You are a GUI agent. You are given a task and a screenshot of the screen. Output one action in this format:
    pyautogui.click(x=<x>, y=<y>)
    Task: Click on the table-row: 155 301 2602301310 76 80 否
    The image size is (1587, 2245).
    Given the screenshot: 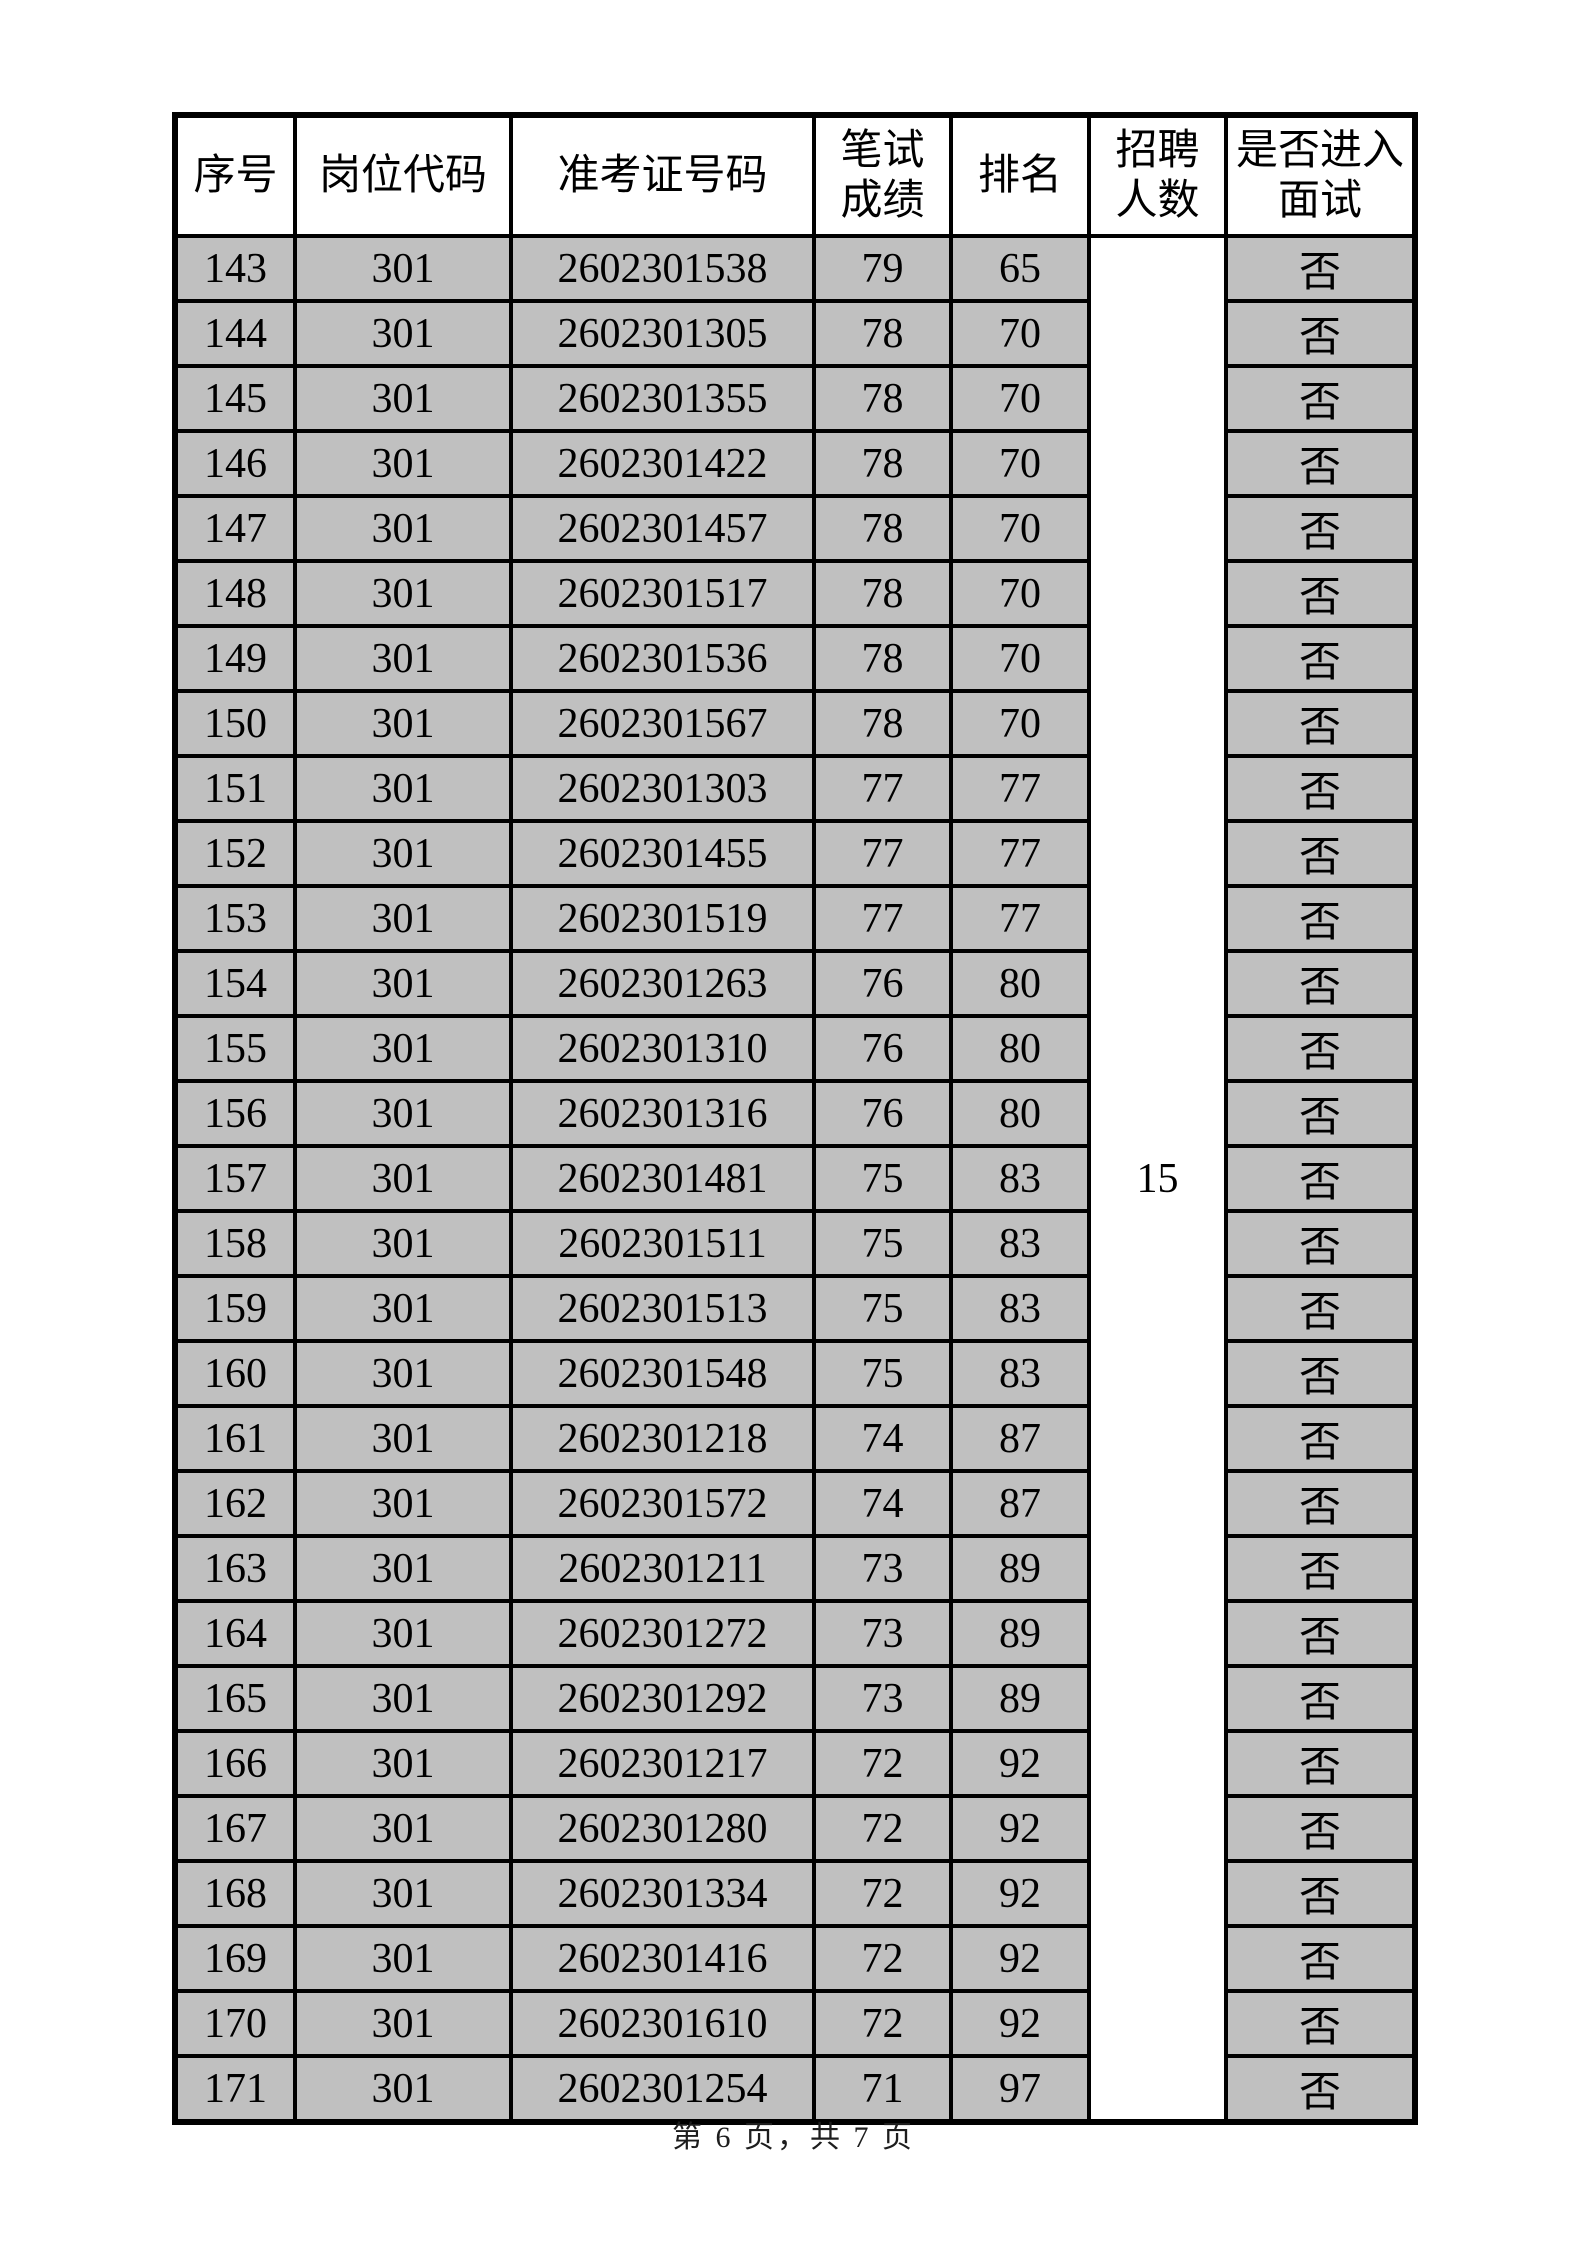 What is the action you would take?
    pyautogui.click(x=795, y=1048)
    